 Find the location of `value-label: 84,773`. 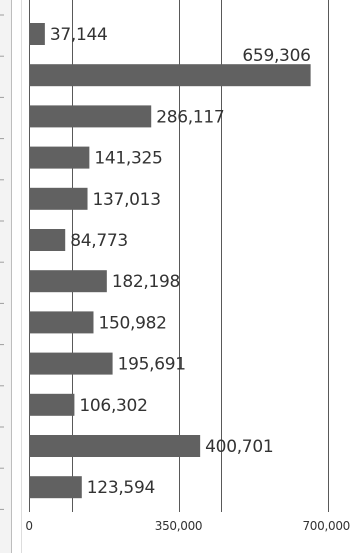

value-label: 84,773 is located at coordinates (99, 241).